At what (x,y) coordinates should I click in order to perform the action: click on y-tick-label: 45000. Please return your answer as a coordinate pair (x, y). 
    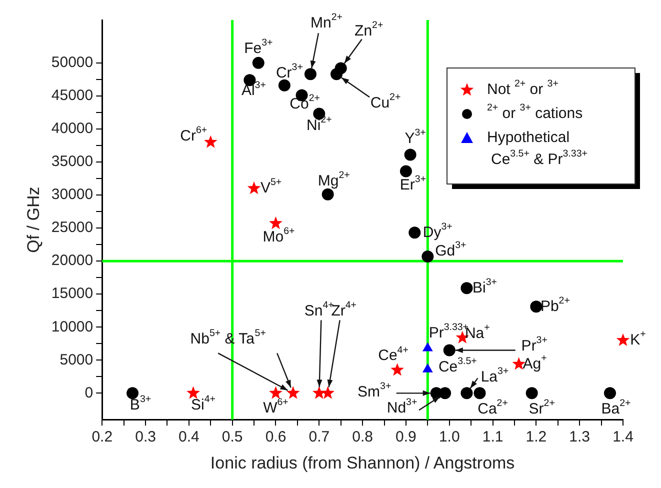
    Looking at the image, I should click on (72, 95).